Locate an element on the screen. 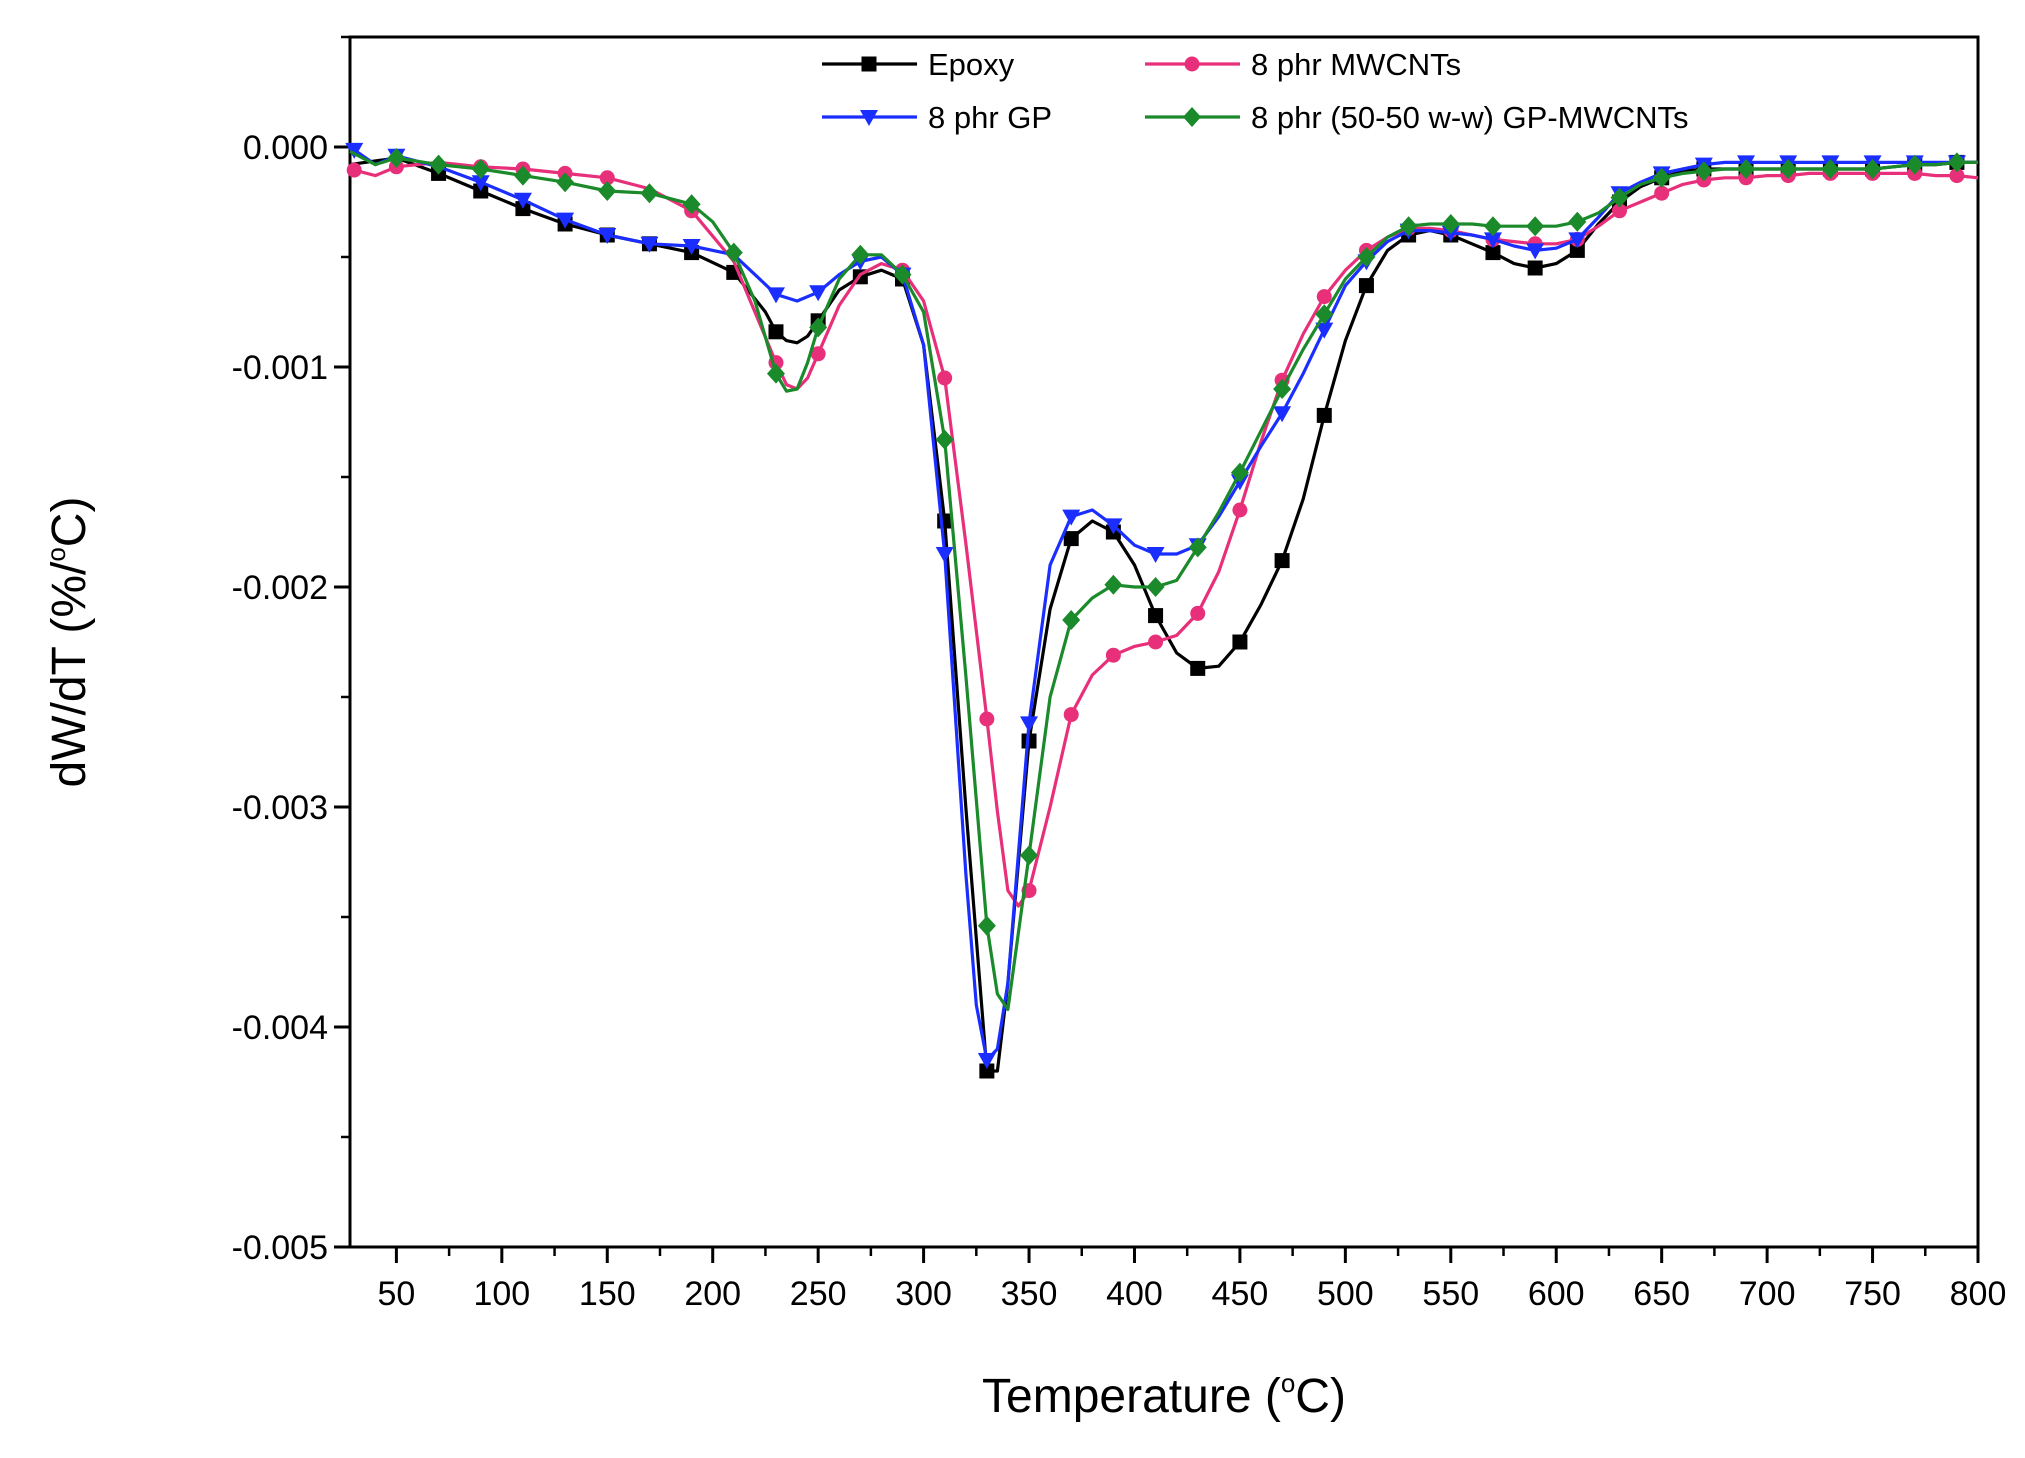 The image size is (2025, 1458). x-tick-label: 550 is located at coordinates (1450, 1294).